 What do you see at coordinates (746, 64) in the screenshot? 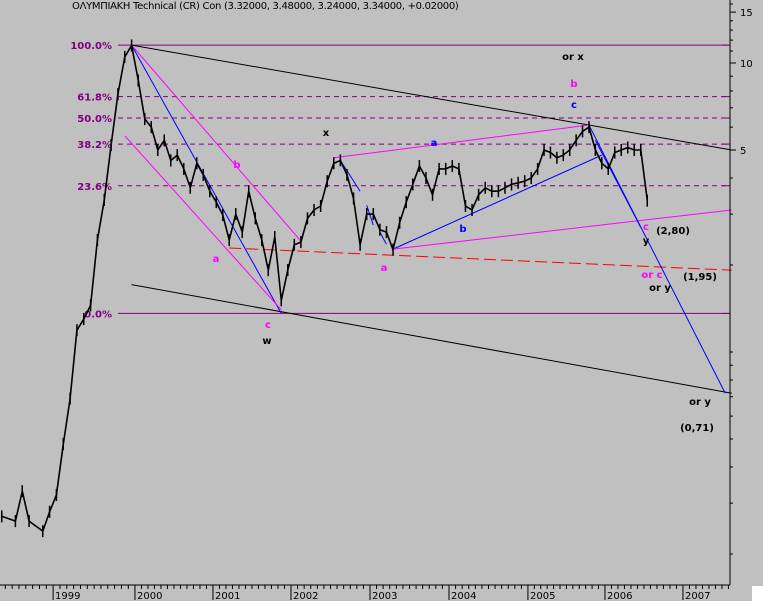
I see `y-tick-label: 10` at bounding box center [746, 64].